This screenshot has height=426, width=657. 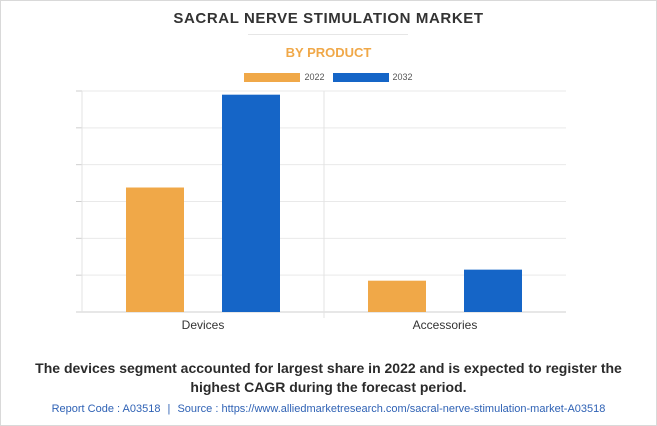 What do you see at coordinates (328, 18) in the screenshot?
I see `chart-title: SACRAL NERVE STIMULATION MARKET` at bounding box center [328, 18].